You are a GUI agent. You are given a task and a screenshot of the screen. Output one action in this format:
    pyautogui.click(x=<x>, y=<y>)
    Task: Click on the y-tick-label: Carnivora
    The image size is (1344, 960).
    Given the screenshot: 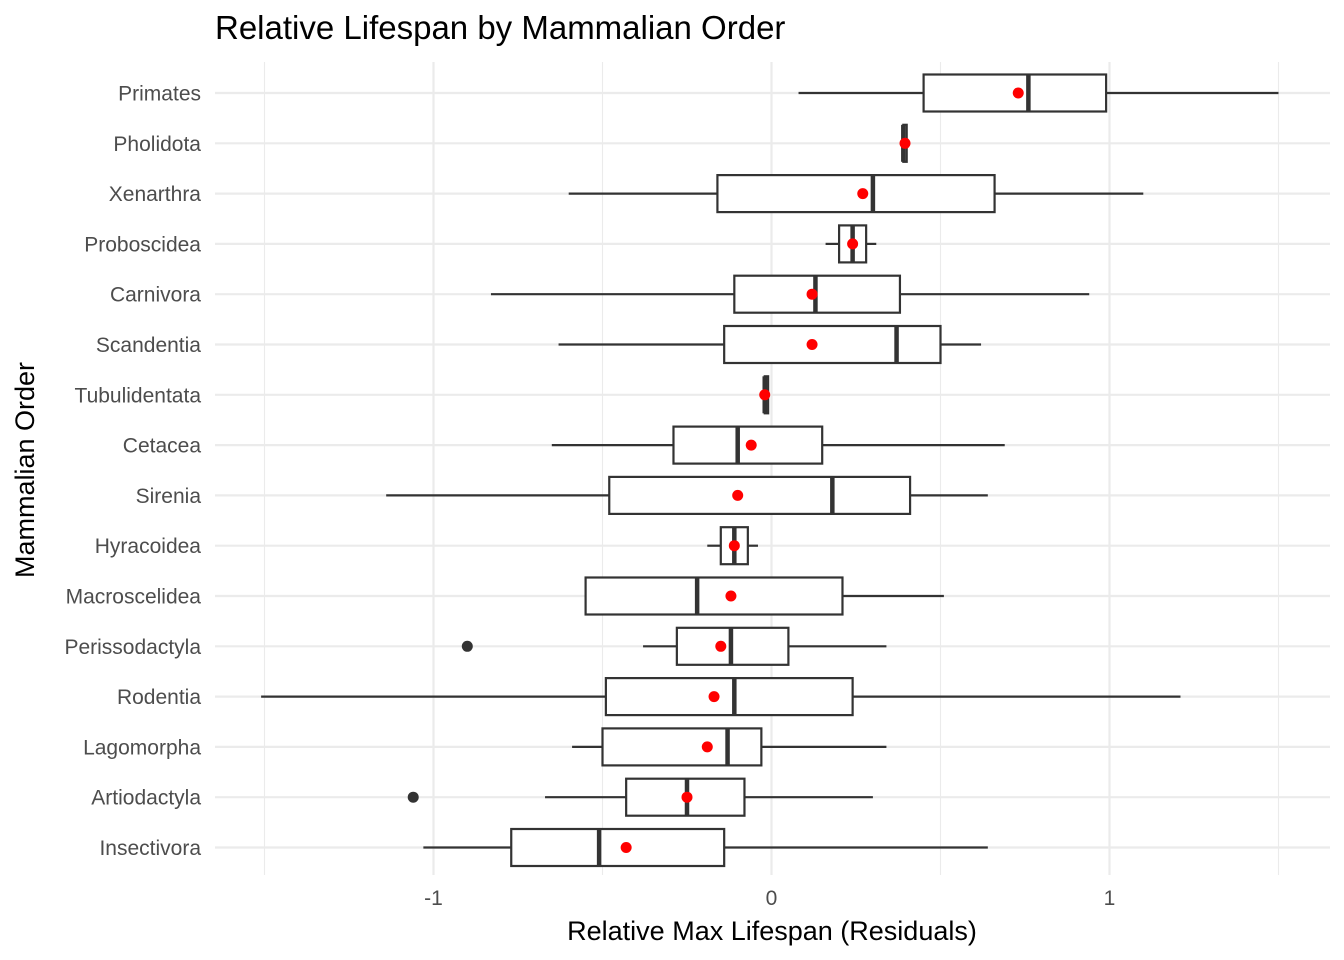 What is the action you would take?
    pyautogui.click(x=155, y=295)
    